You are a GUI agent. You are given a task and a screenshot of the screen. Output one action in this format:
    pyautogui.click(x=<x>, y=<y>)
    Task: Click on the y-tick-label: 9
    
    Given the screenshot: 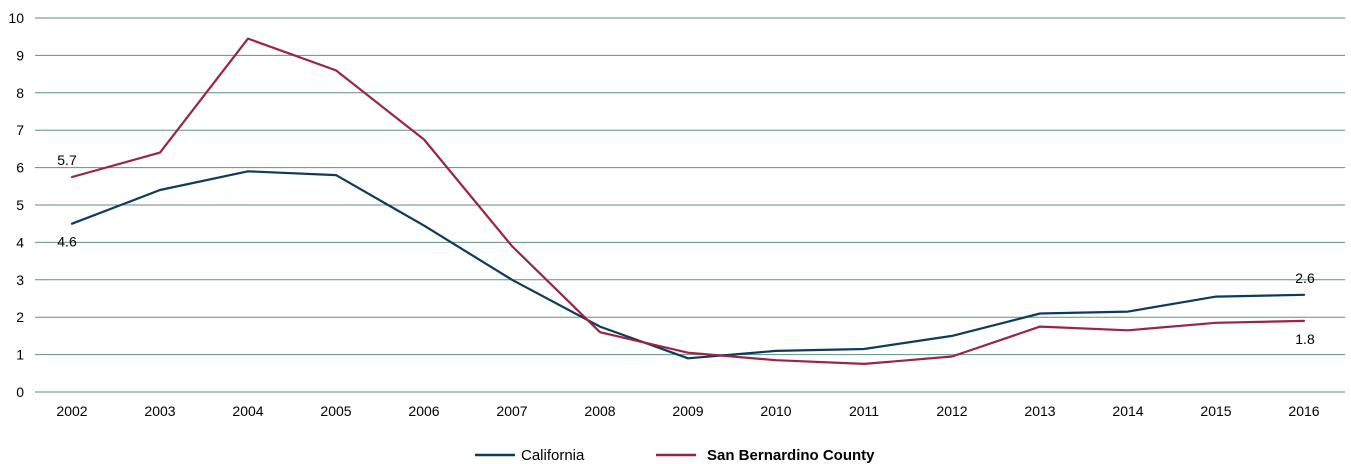 What is the action you would take?
    pyautogui.click(x=20, y=55)
    